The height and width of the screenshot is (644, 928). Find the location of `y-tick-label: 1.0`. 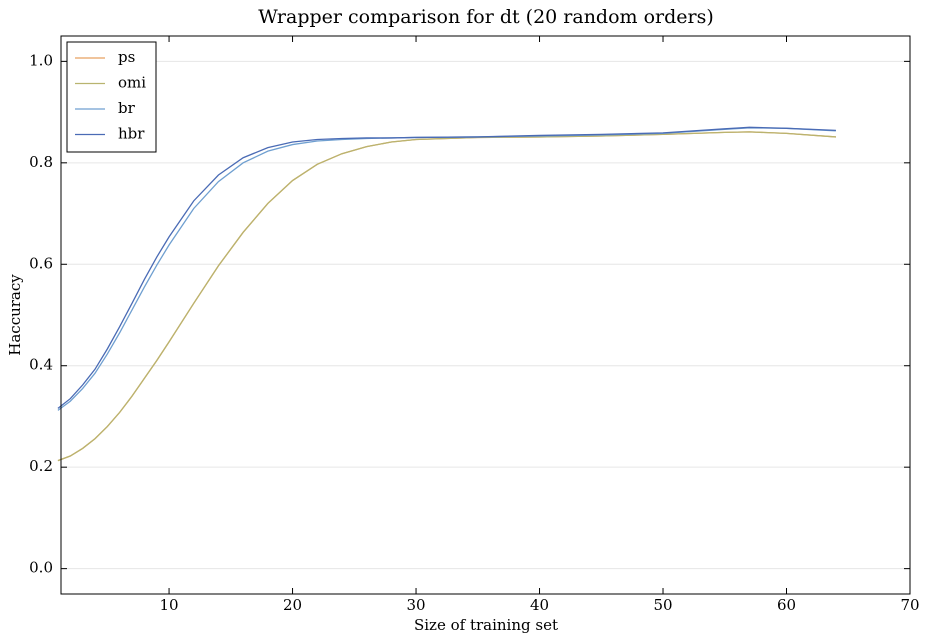

y-tick-label: 1.0 is located at coordinates (41, 60).